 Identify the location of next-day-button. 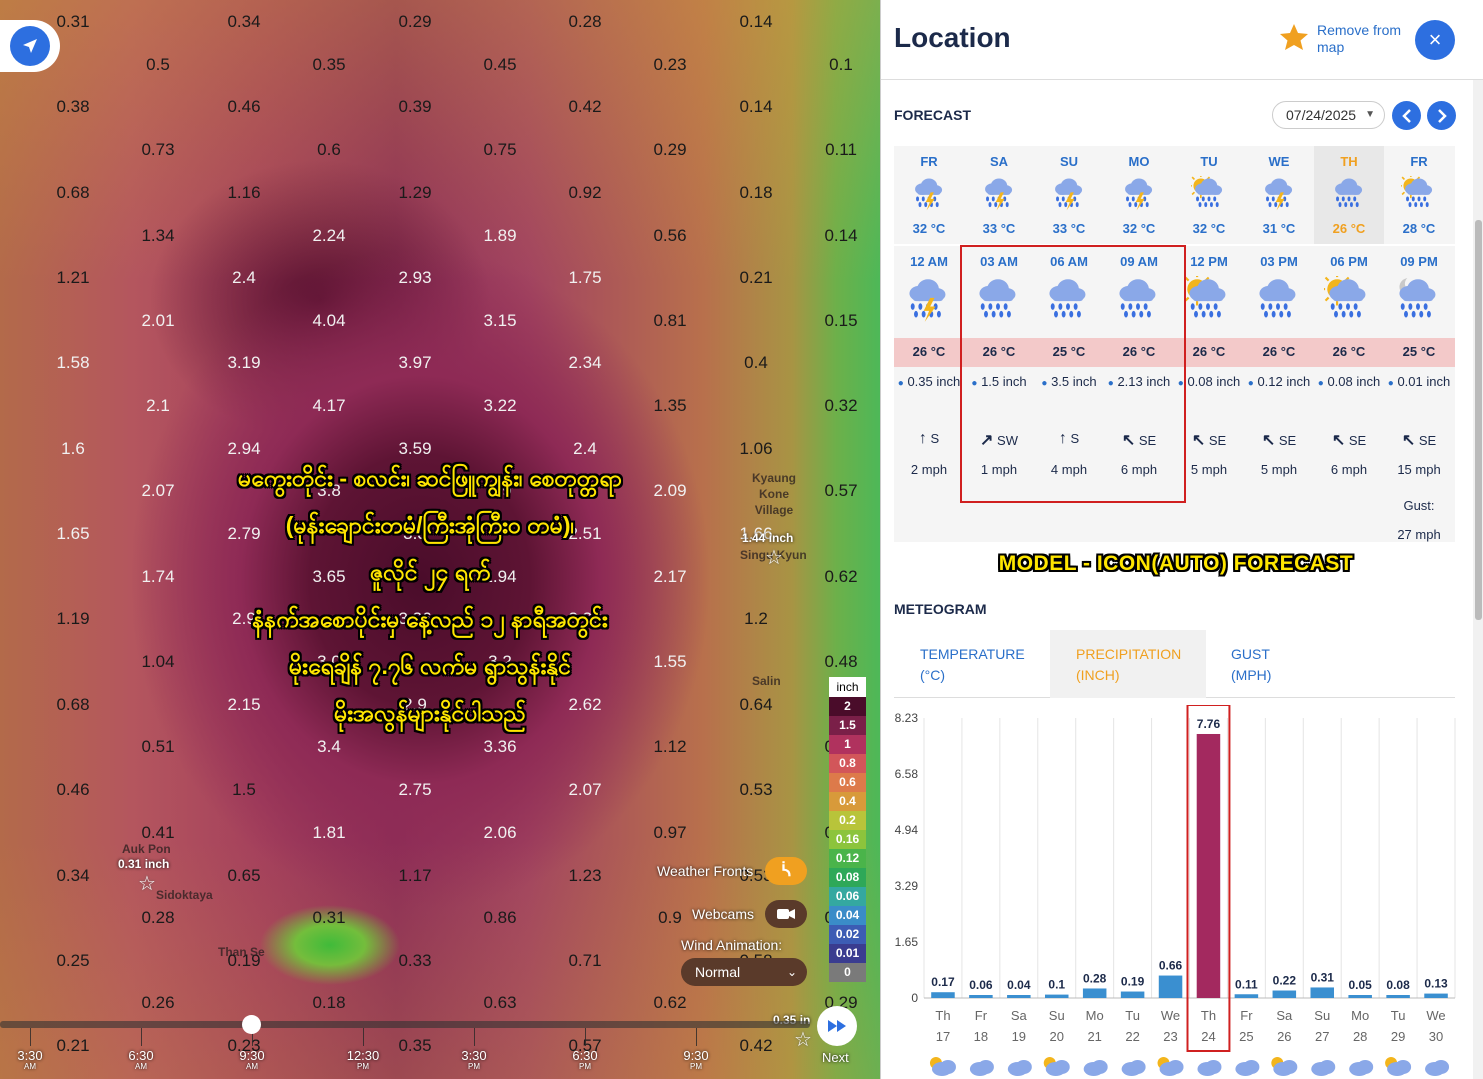
(1441, 115).